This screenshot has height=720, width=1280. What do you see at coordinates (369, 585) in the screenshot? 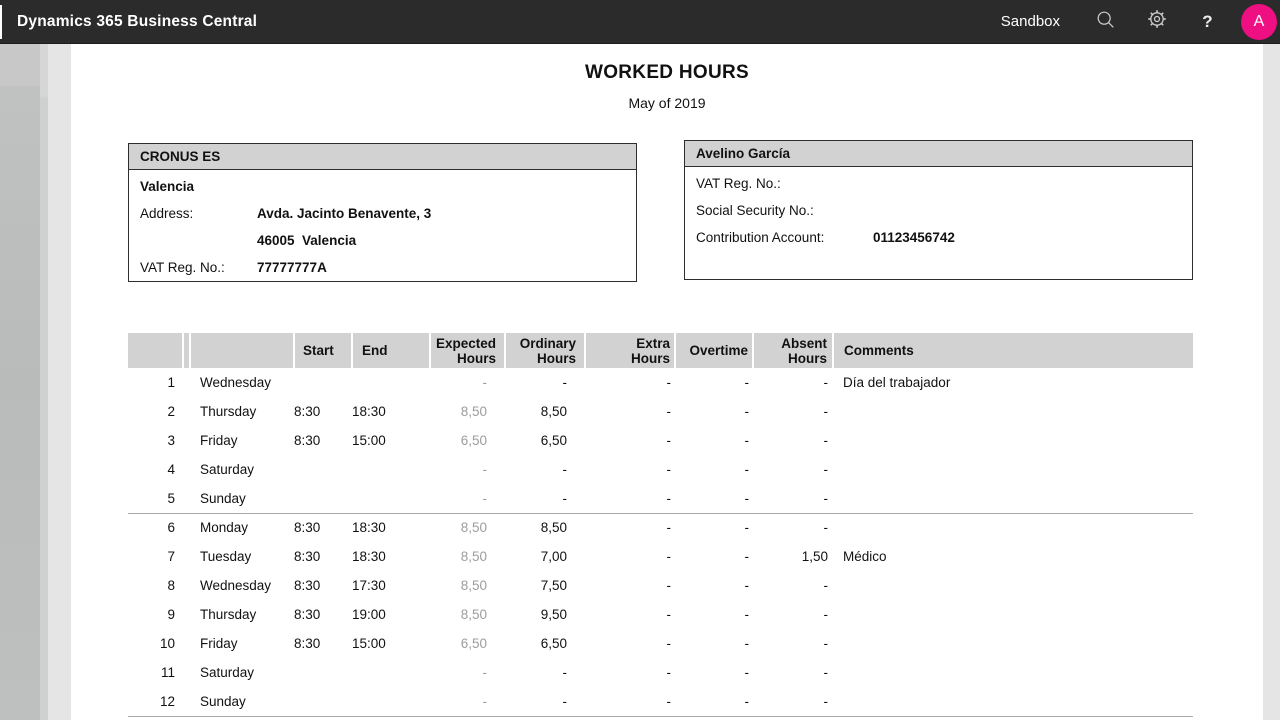
I see `end-time: 17:30` at bounding box center [369, 585].